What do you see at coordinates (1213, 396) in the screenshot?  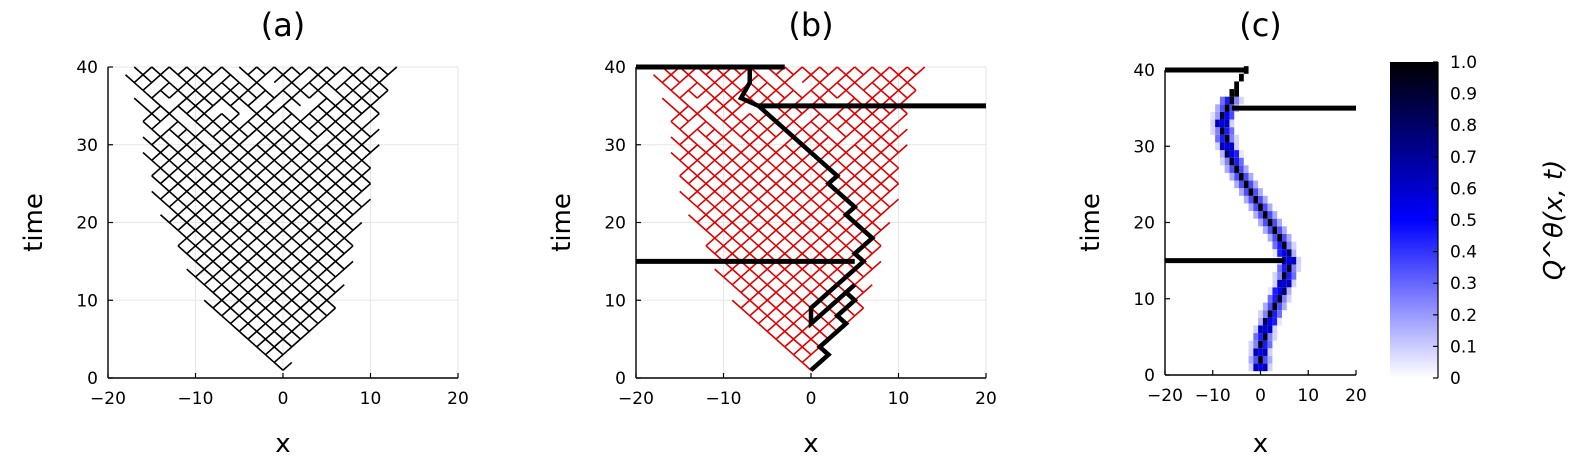 I see `x-tick-label: −10` at bounding box center [1213, 396].